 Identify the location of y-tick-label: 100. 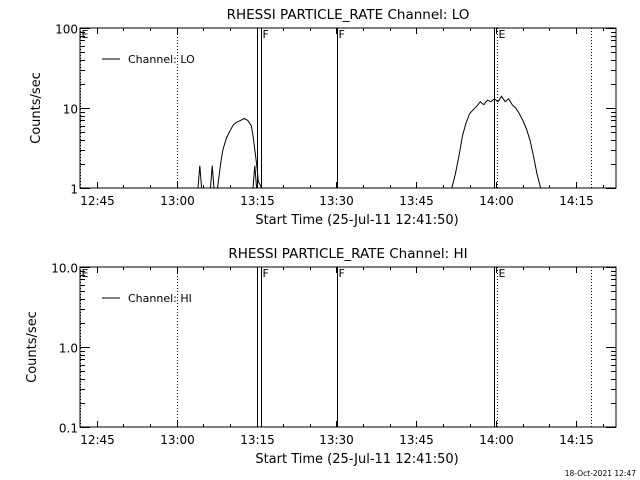
(66, 30).